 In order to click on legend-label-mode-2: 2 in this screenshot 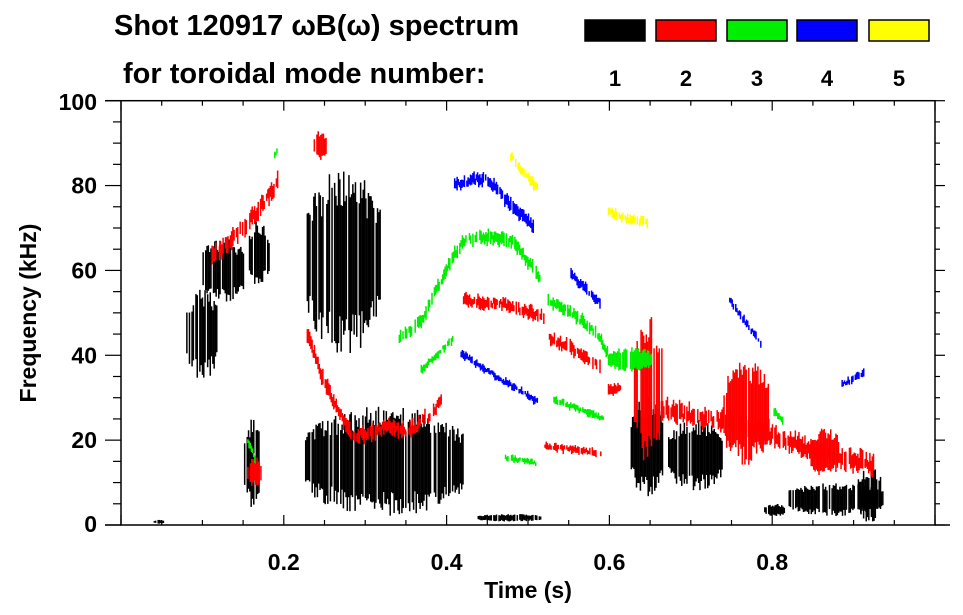, I will do `click(686, 78)`.